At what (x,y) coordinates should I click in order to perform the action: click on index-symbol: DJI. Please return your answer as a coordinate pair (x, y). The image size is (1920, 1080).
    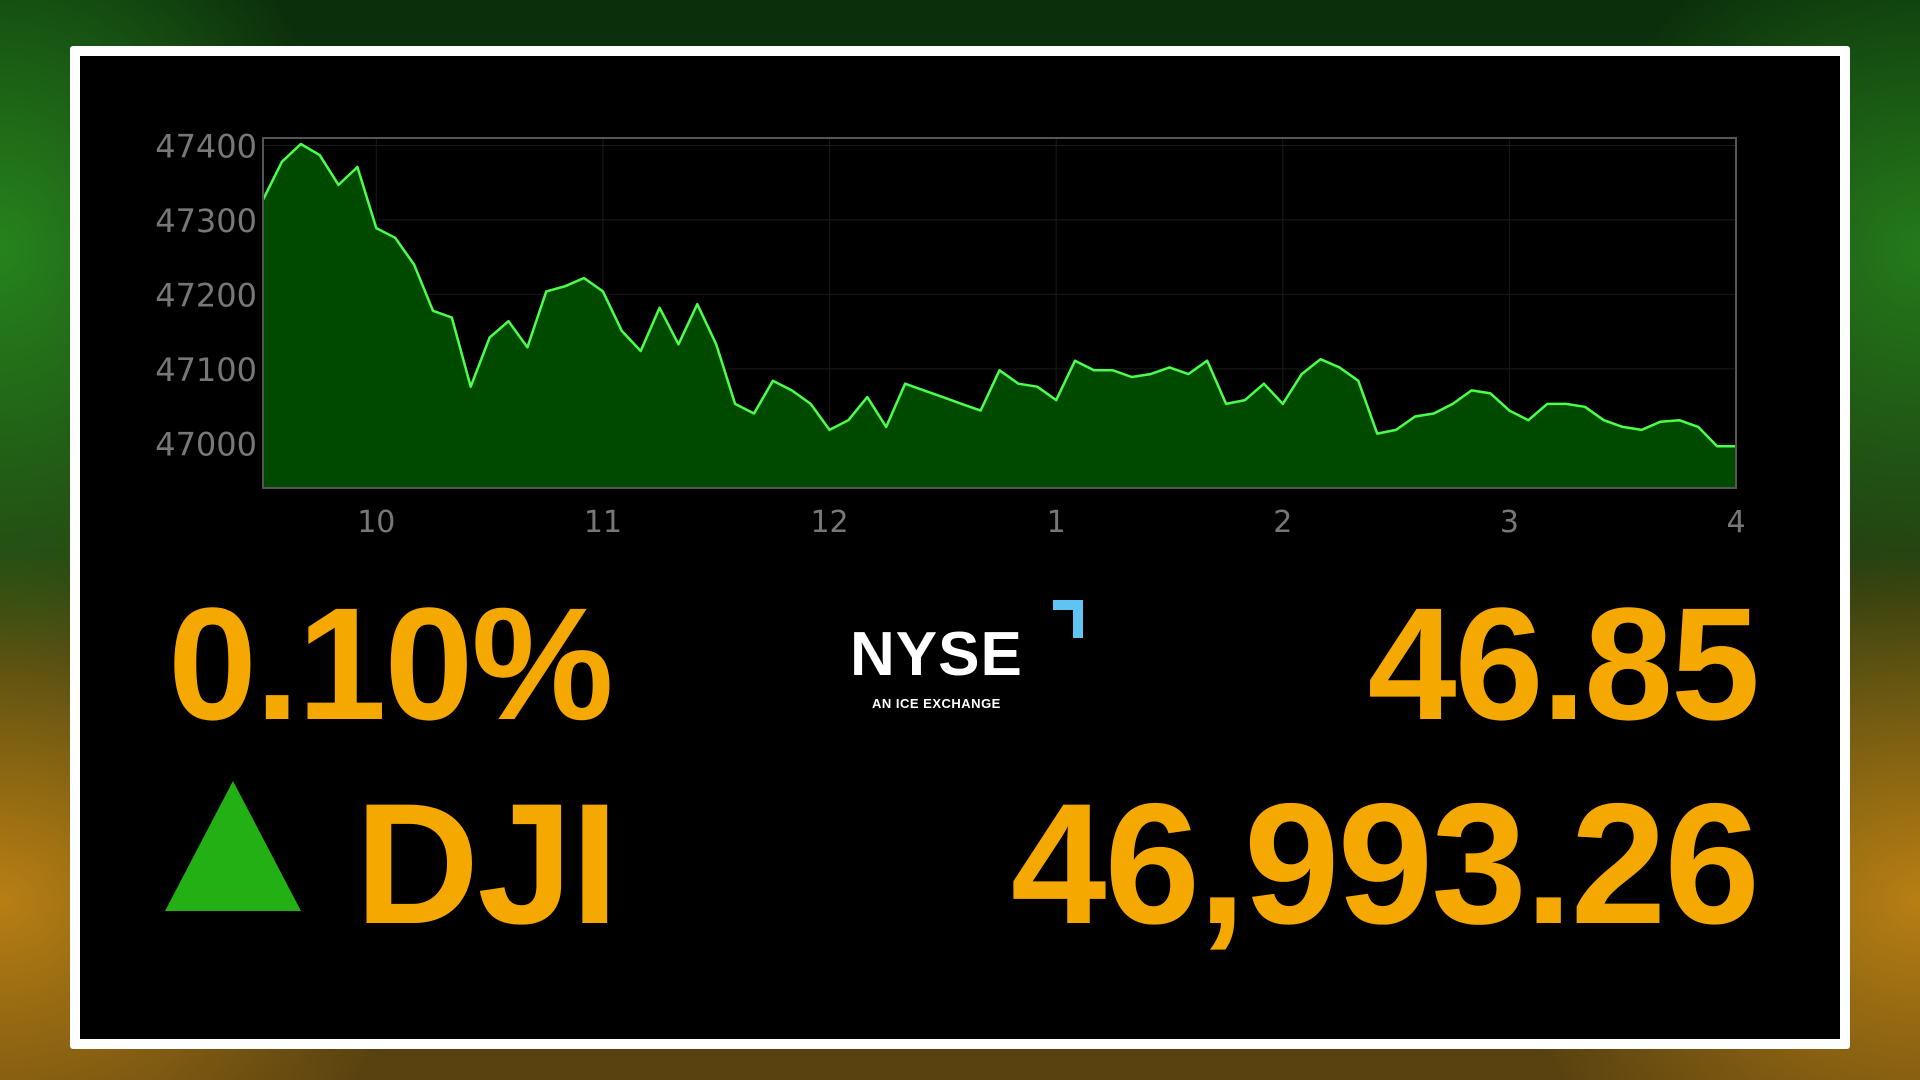
    Looking at the image, I should click on (487, 864).